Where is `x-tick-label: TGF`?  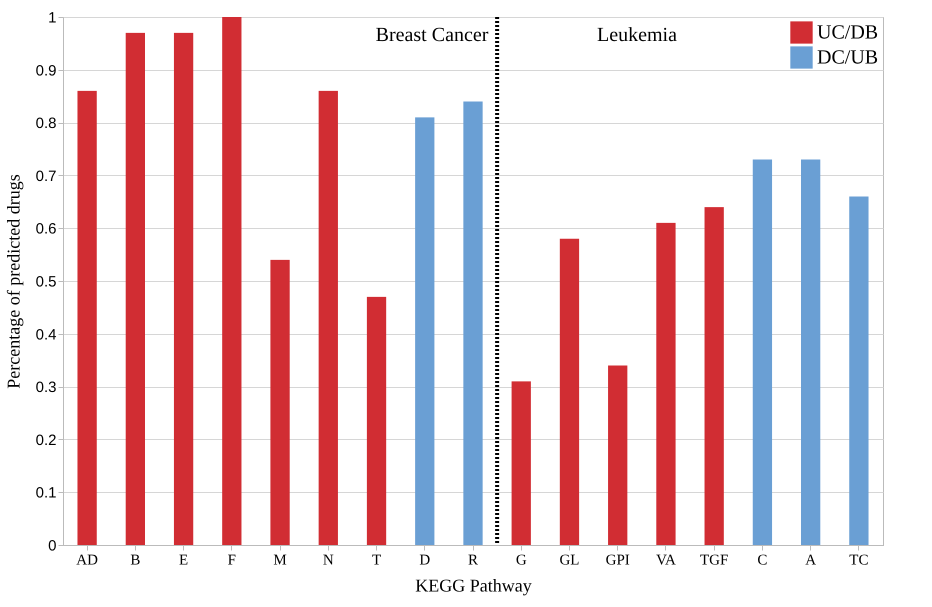
x-tick-label: TGF is located at coordinates (714, 560).